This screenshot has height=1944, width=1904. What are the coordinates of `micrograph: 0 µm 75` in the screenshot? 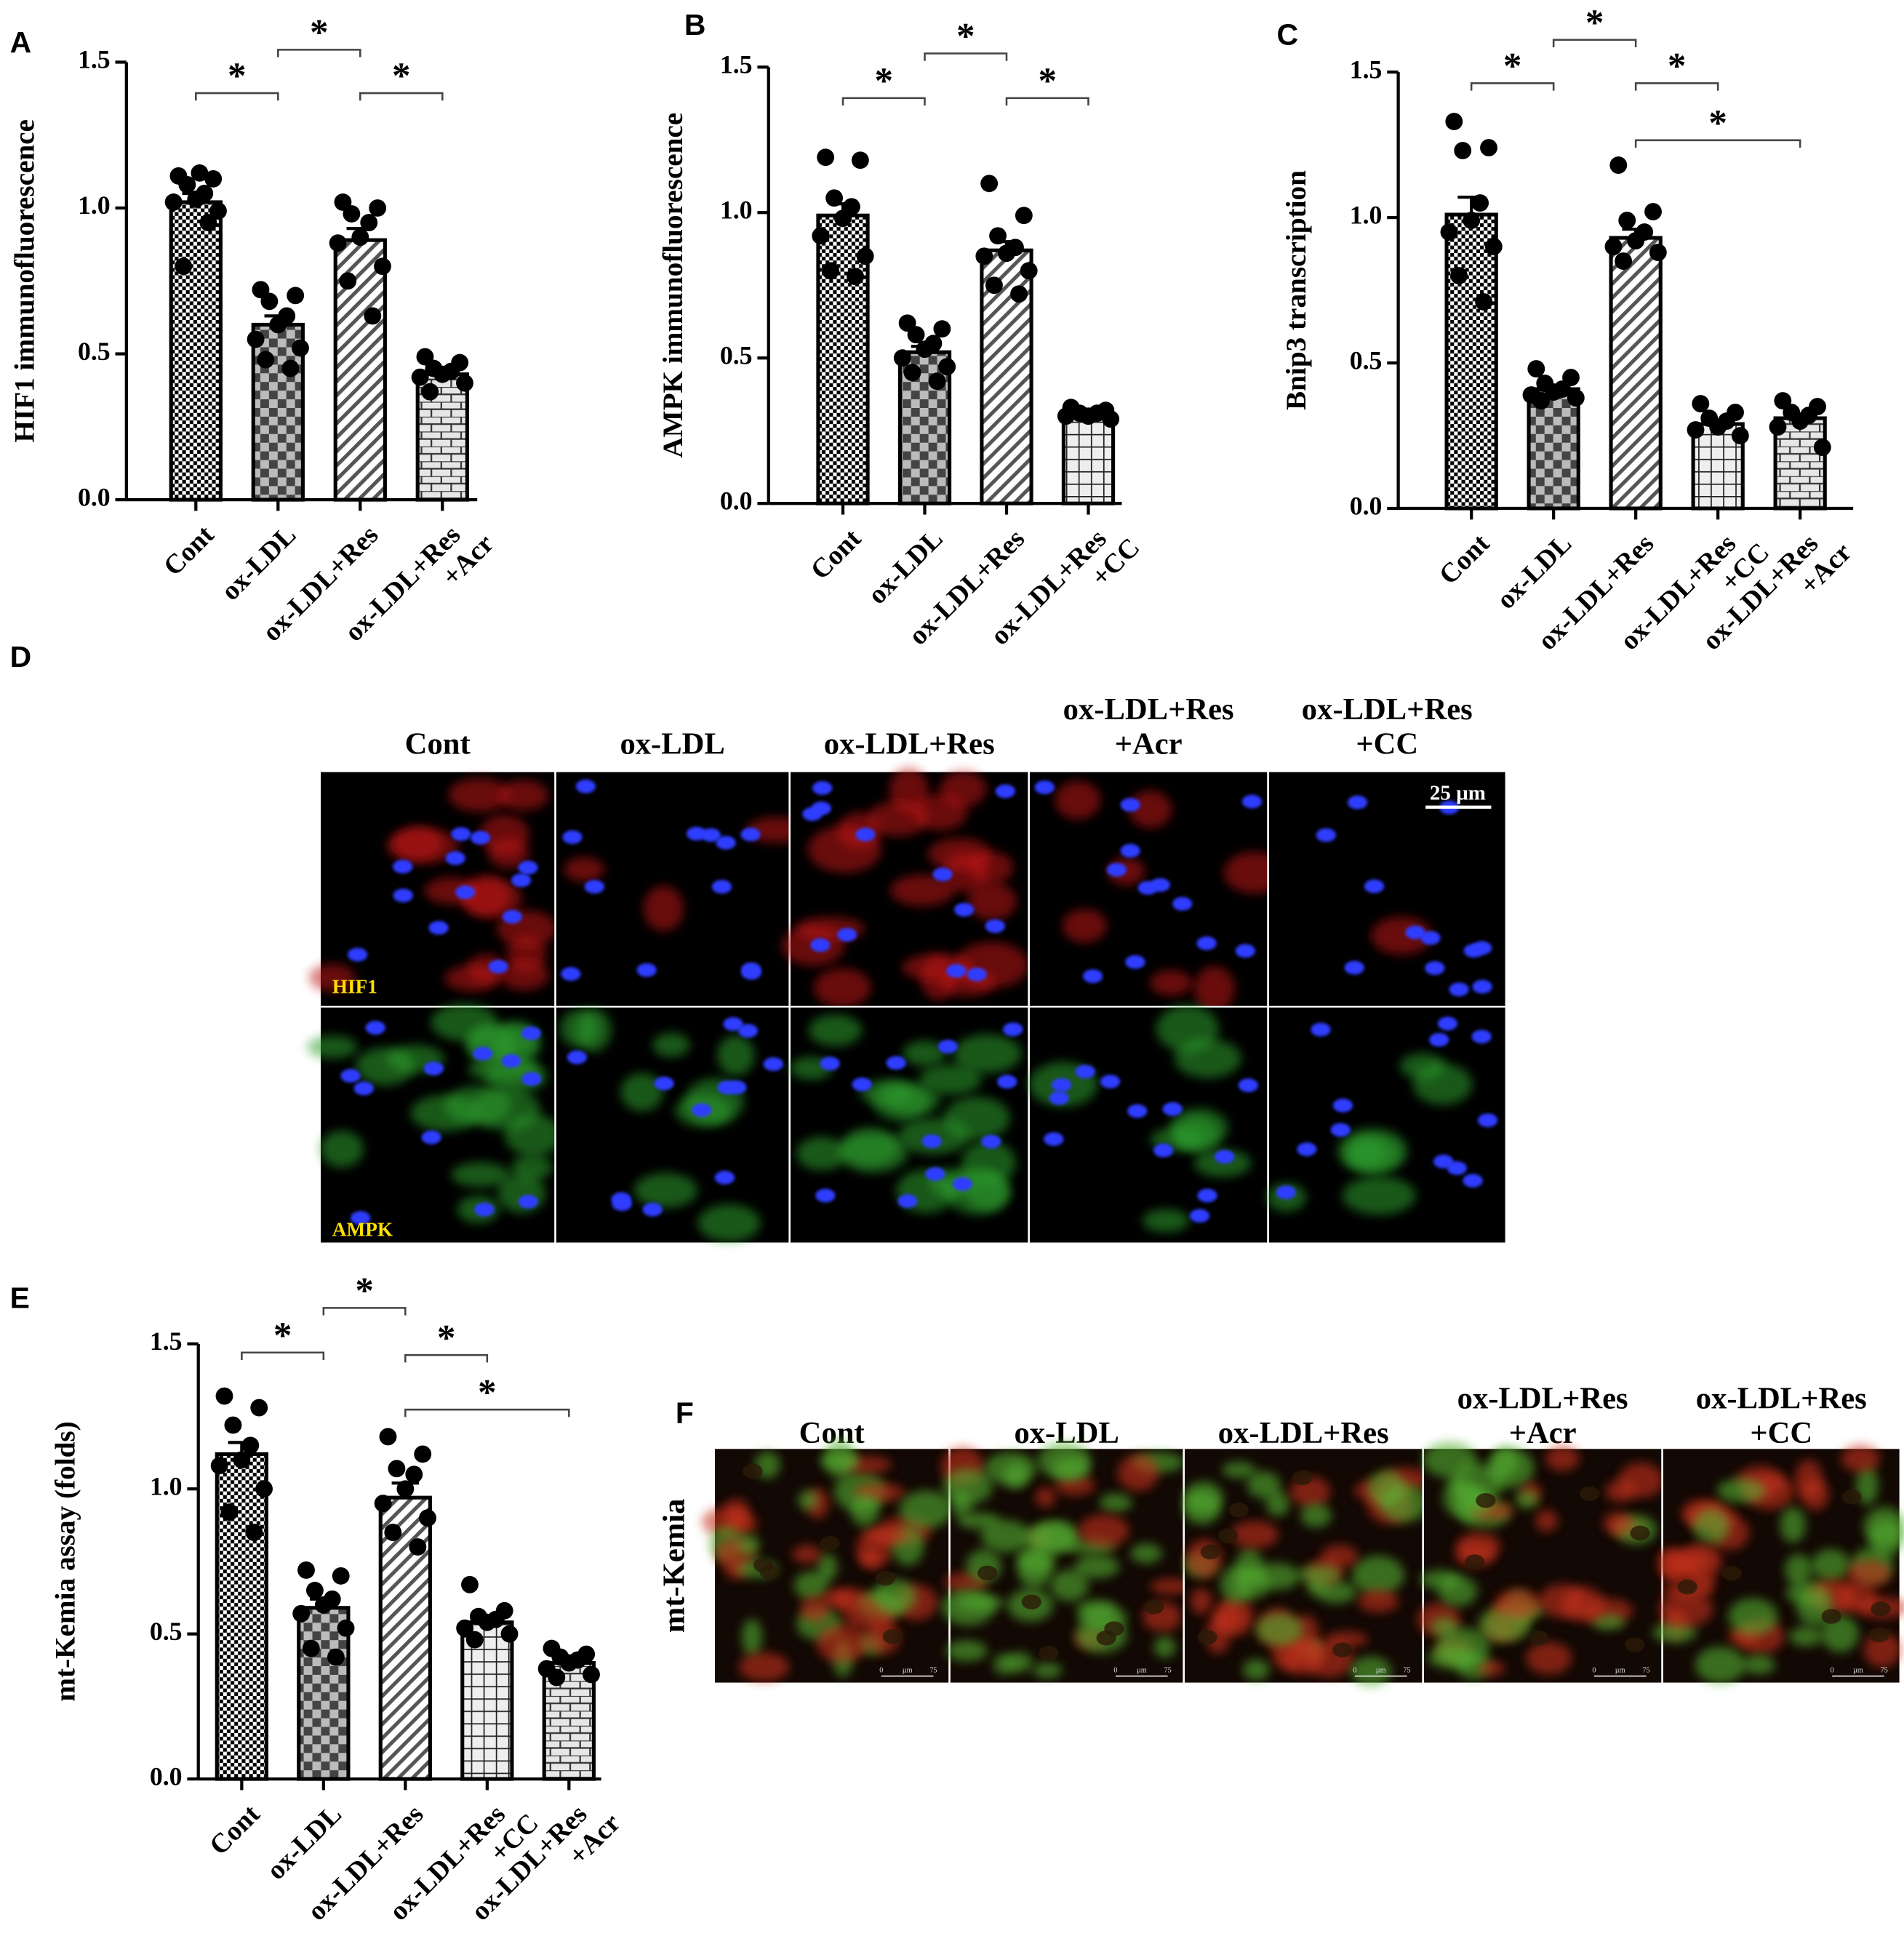 It's located at (1066, 1563).